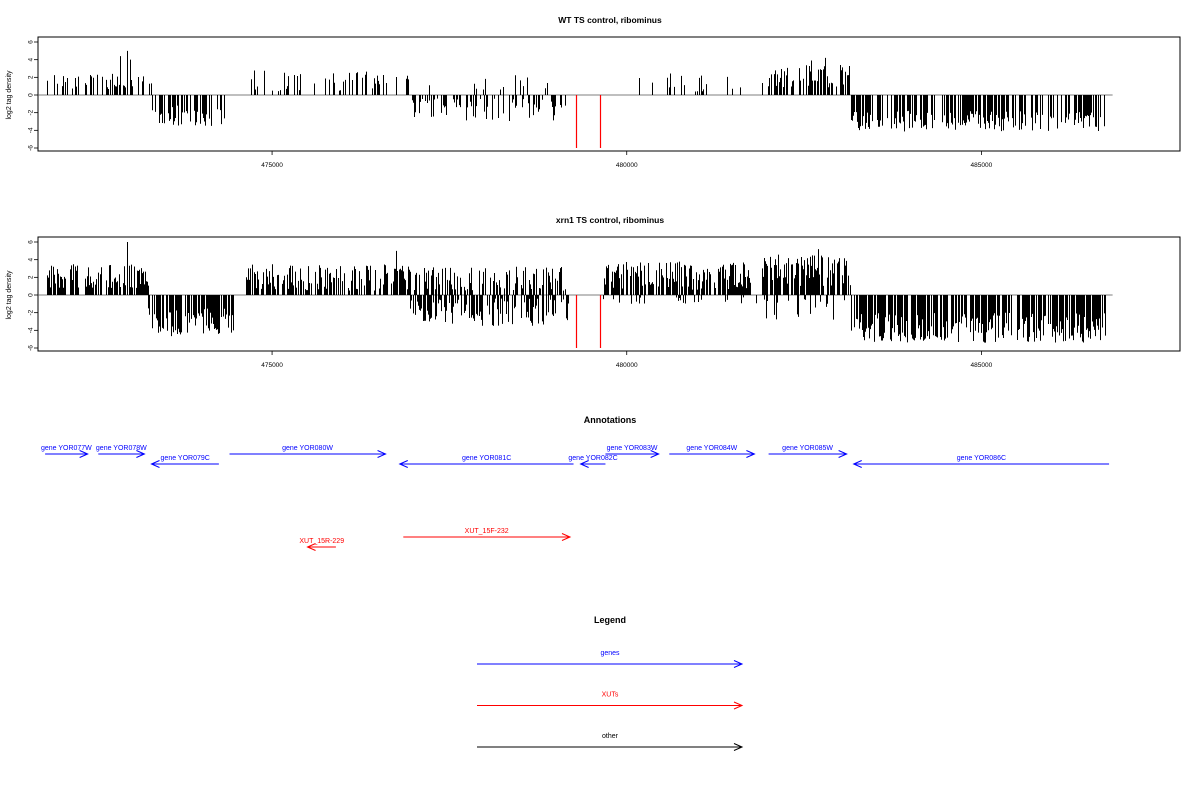 This screenshot has height=800, width=1200. I want to click on gene-feature-label: gene YOR082C, so click(592, 458).